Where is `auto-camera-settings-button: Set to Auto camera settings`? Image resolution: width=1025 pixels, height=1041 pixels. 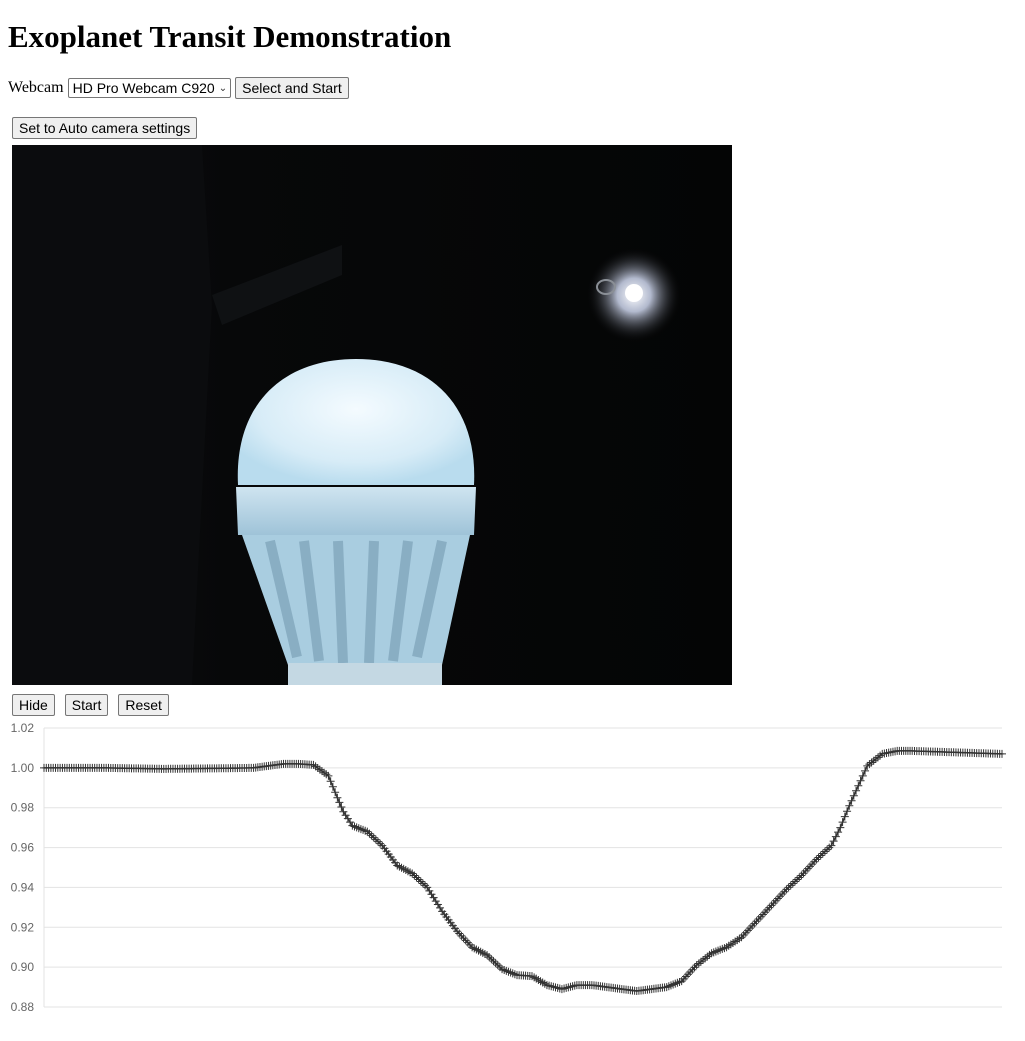
auto-camera-settings-button: Set to Auto camera settings is located at coordinates (105, 128).